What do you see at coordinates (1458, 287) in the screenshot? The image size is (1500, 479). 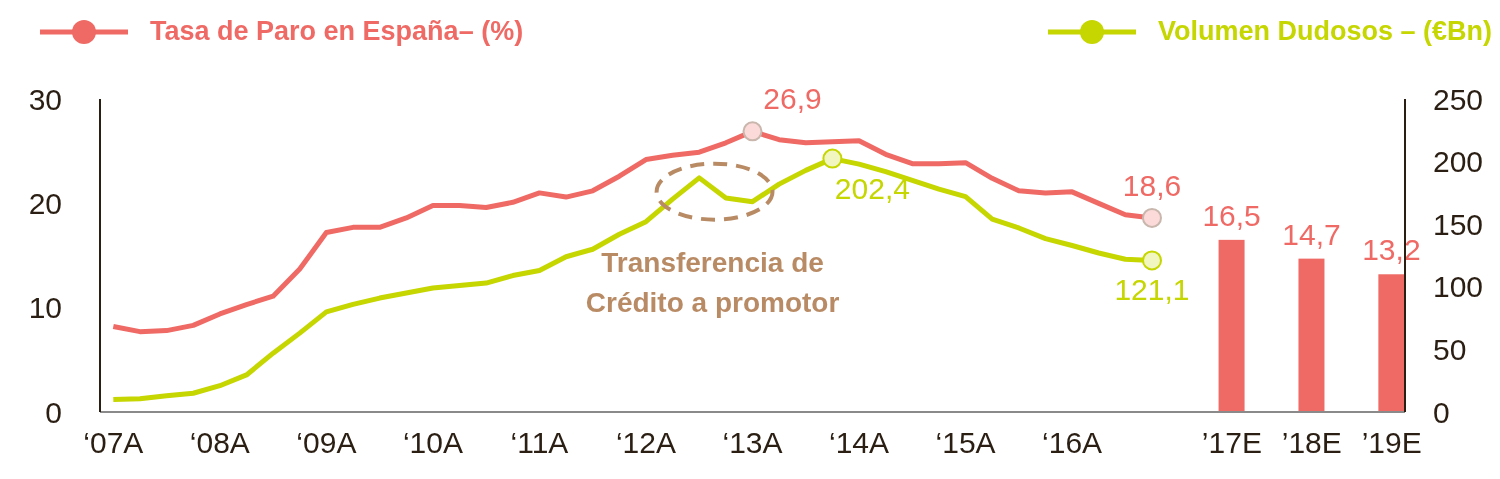 I see `y2-tick-label: 100` at bounding box center [1458, 287].